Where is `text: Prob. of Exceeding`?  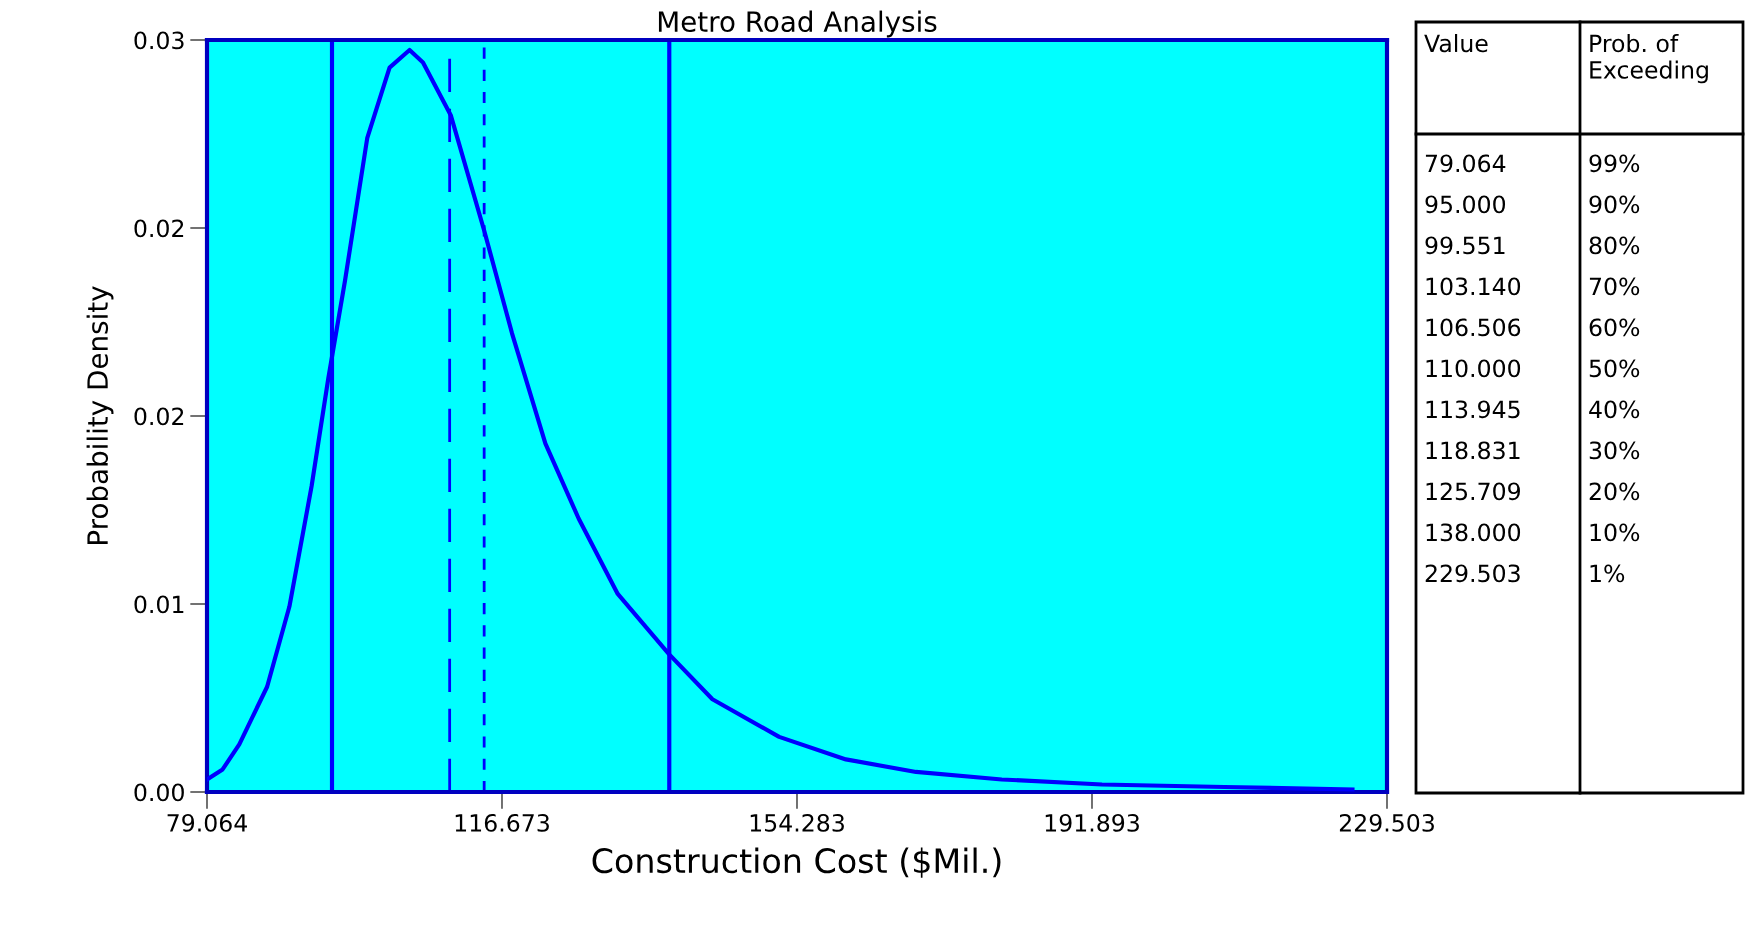 text: Prob. of Exceeding is located at coordinates (1649, 59).